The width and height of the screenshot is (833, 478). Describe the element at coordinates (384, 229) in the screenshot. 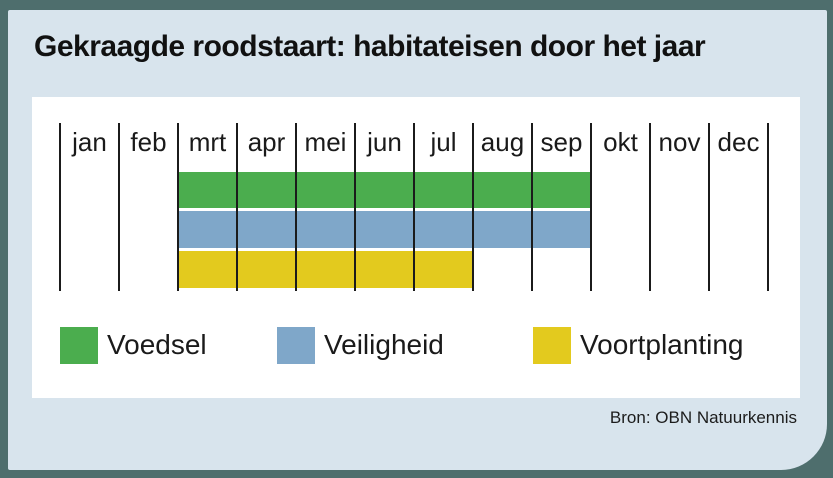

I see `habitat-bar-veiligheid` at that location.